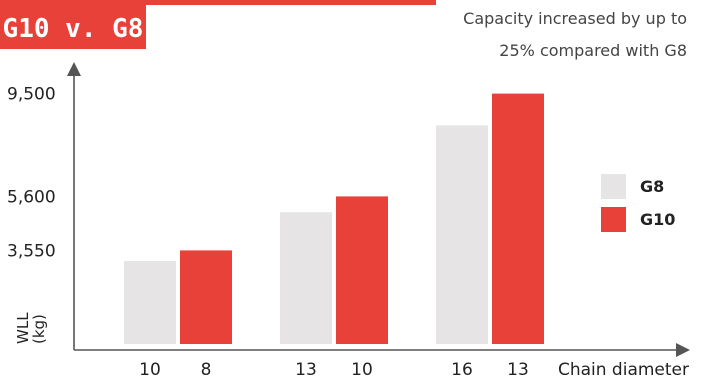 The width and height of the screenshot is (707, 383). Describe the element at coordinates (306, 370) in the screenshot. I see `x-tick-label-g8: 13` at that location.